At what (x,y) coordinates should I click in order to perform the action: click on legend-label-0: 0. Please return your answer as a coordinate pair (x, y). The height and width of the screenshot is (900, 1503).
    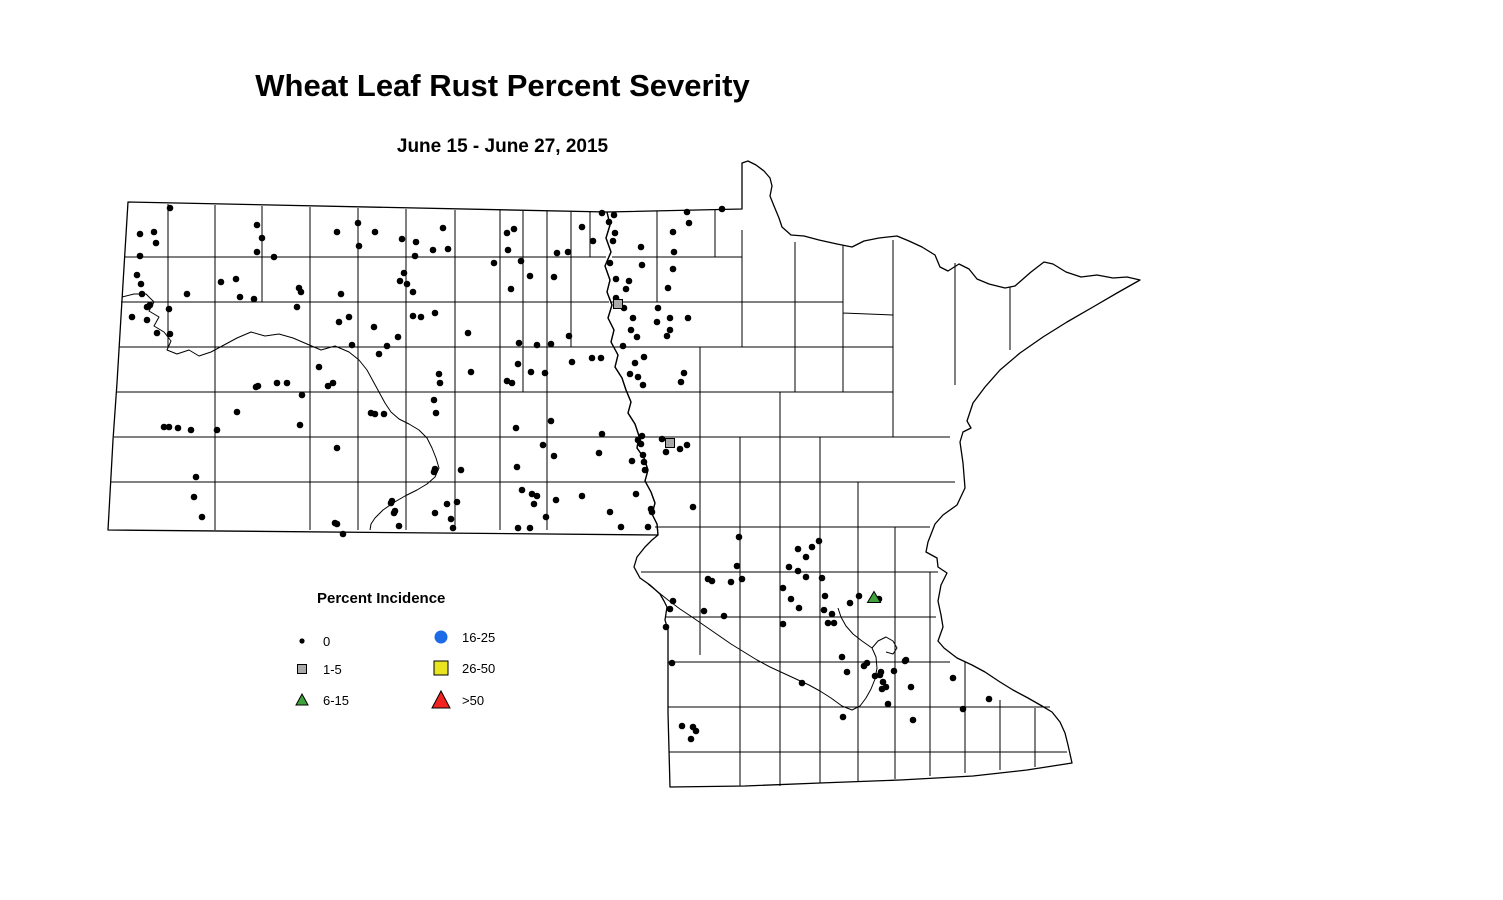
    Looking at the image, I should click on (327, 641).